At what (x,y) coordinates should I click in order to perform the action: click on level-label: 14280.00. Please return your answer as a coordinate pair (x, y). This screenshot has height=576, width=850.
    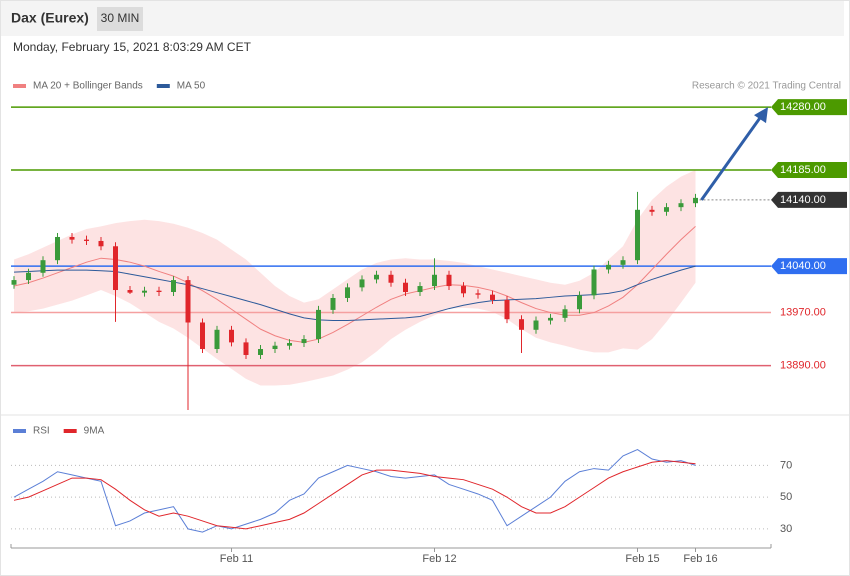
    Looking at the image, I should click on (803, 107).